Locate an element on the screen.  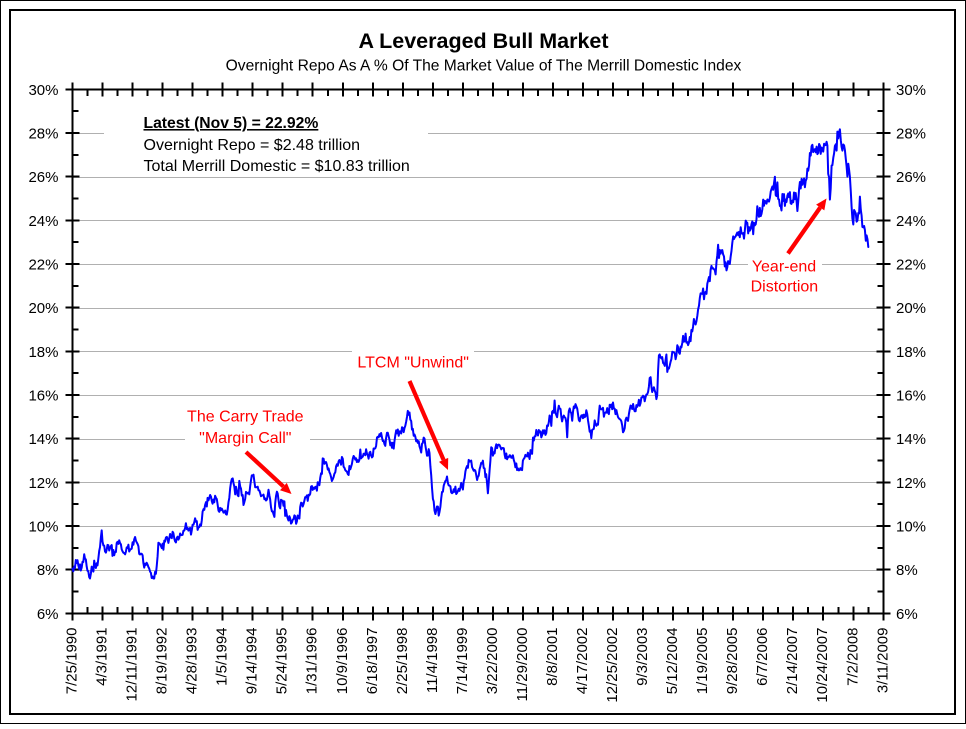
svg-text: 8/8/2001 is located at coordinates (552, 657).